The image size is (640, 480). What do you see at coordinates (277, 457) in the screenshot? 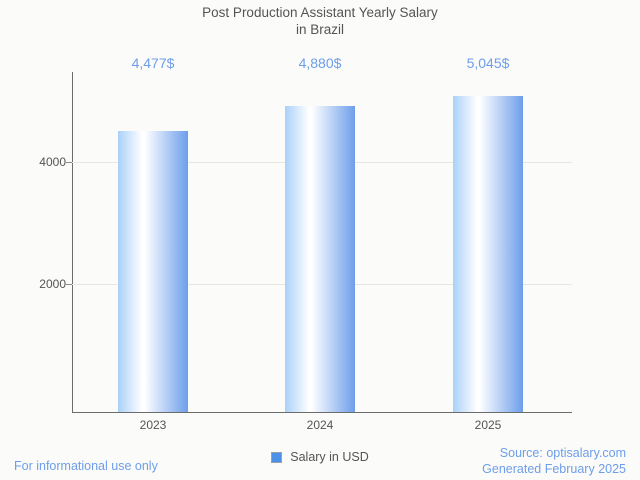
I see `legend-swatch-icon` at bounding box center [277, 457].